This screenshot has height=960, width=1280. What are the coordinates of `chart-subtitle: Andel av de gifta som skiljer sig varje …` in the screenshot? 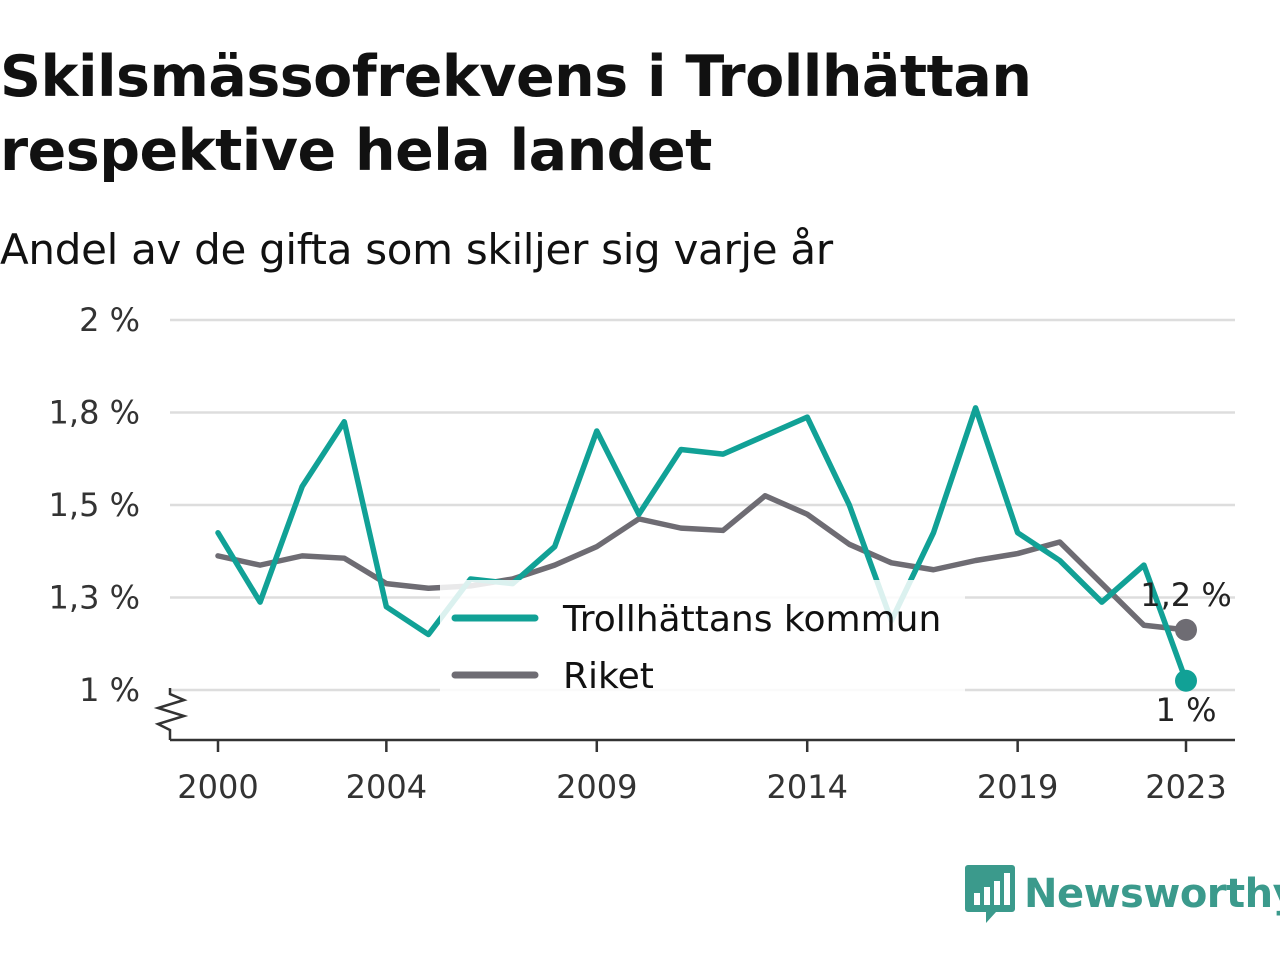 It's located at (416, 249).